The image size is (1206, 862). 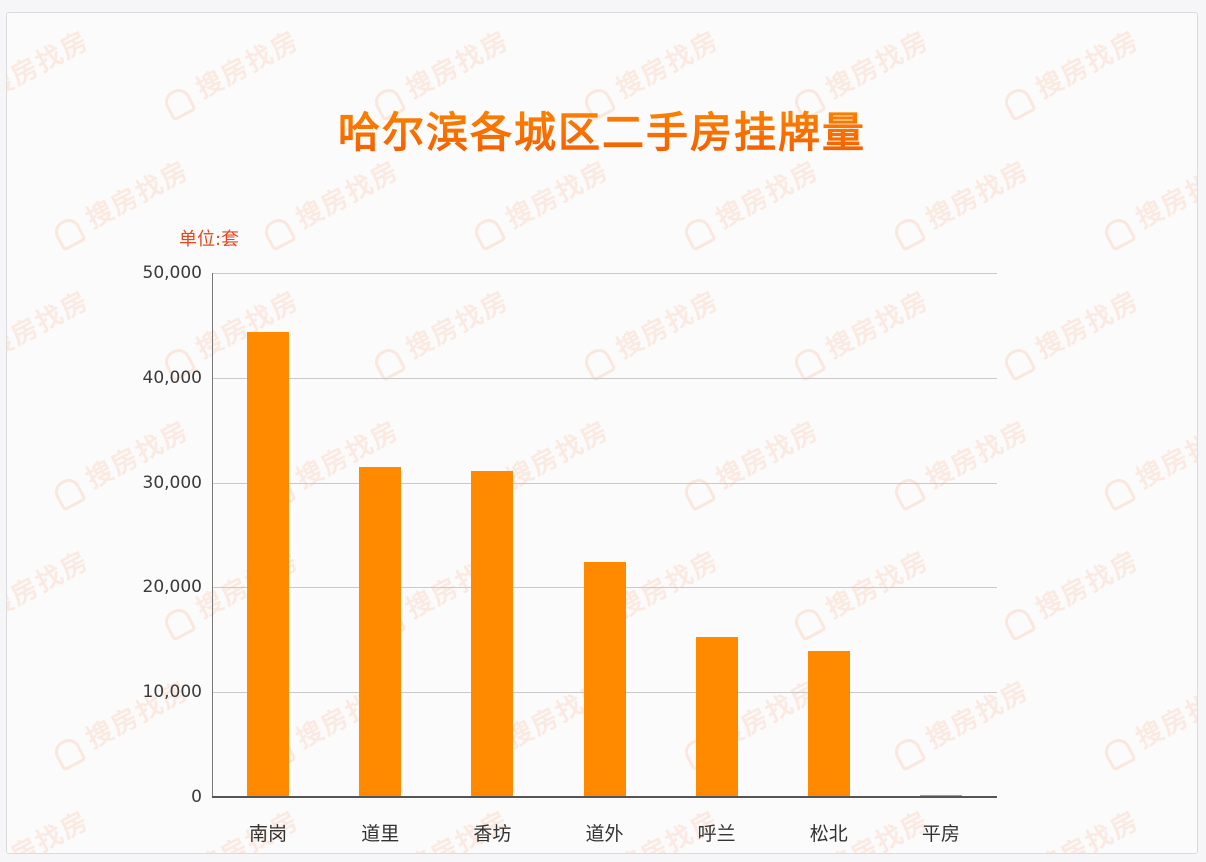 I want to click on y-tick-label: 40,000, so click(x=172, y=377).